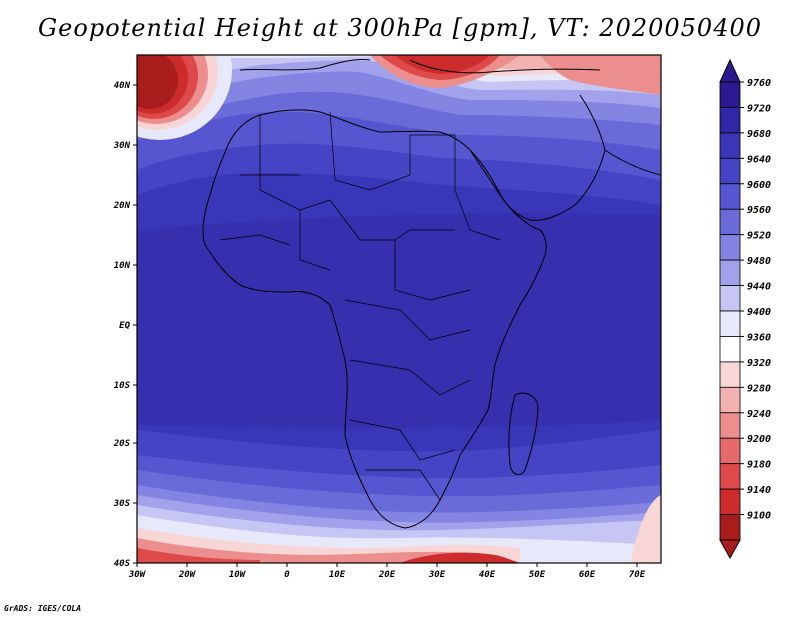 The width and height of the screenshot is (800, 618). Describe the element at coordinates (759, 414) in the screenshot. I see `colorbar-label: 9240` at that location.